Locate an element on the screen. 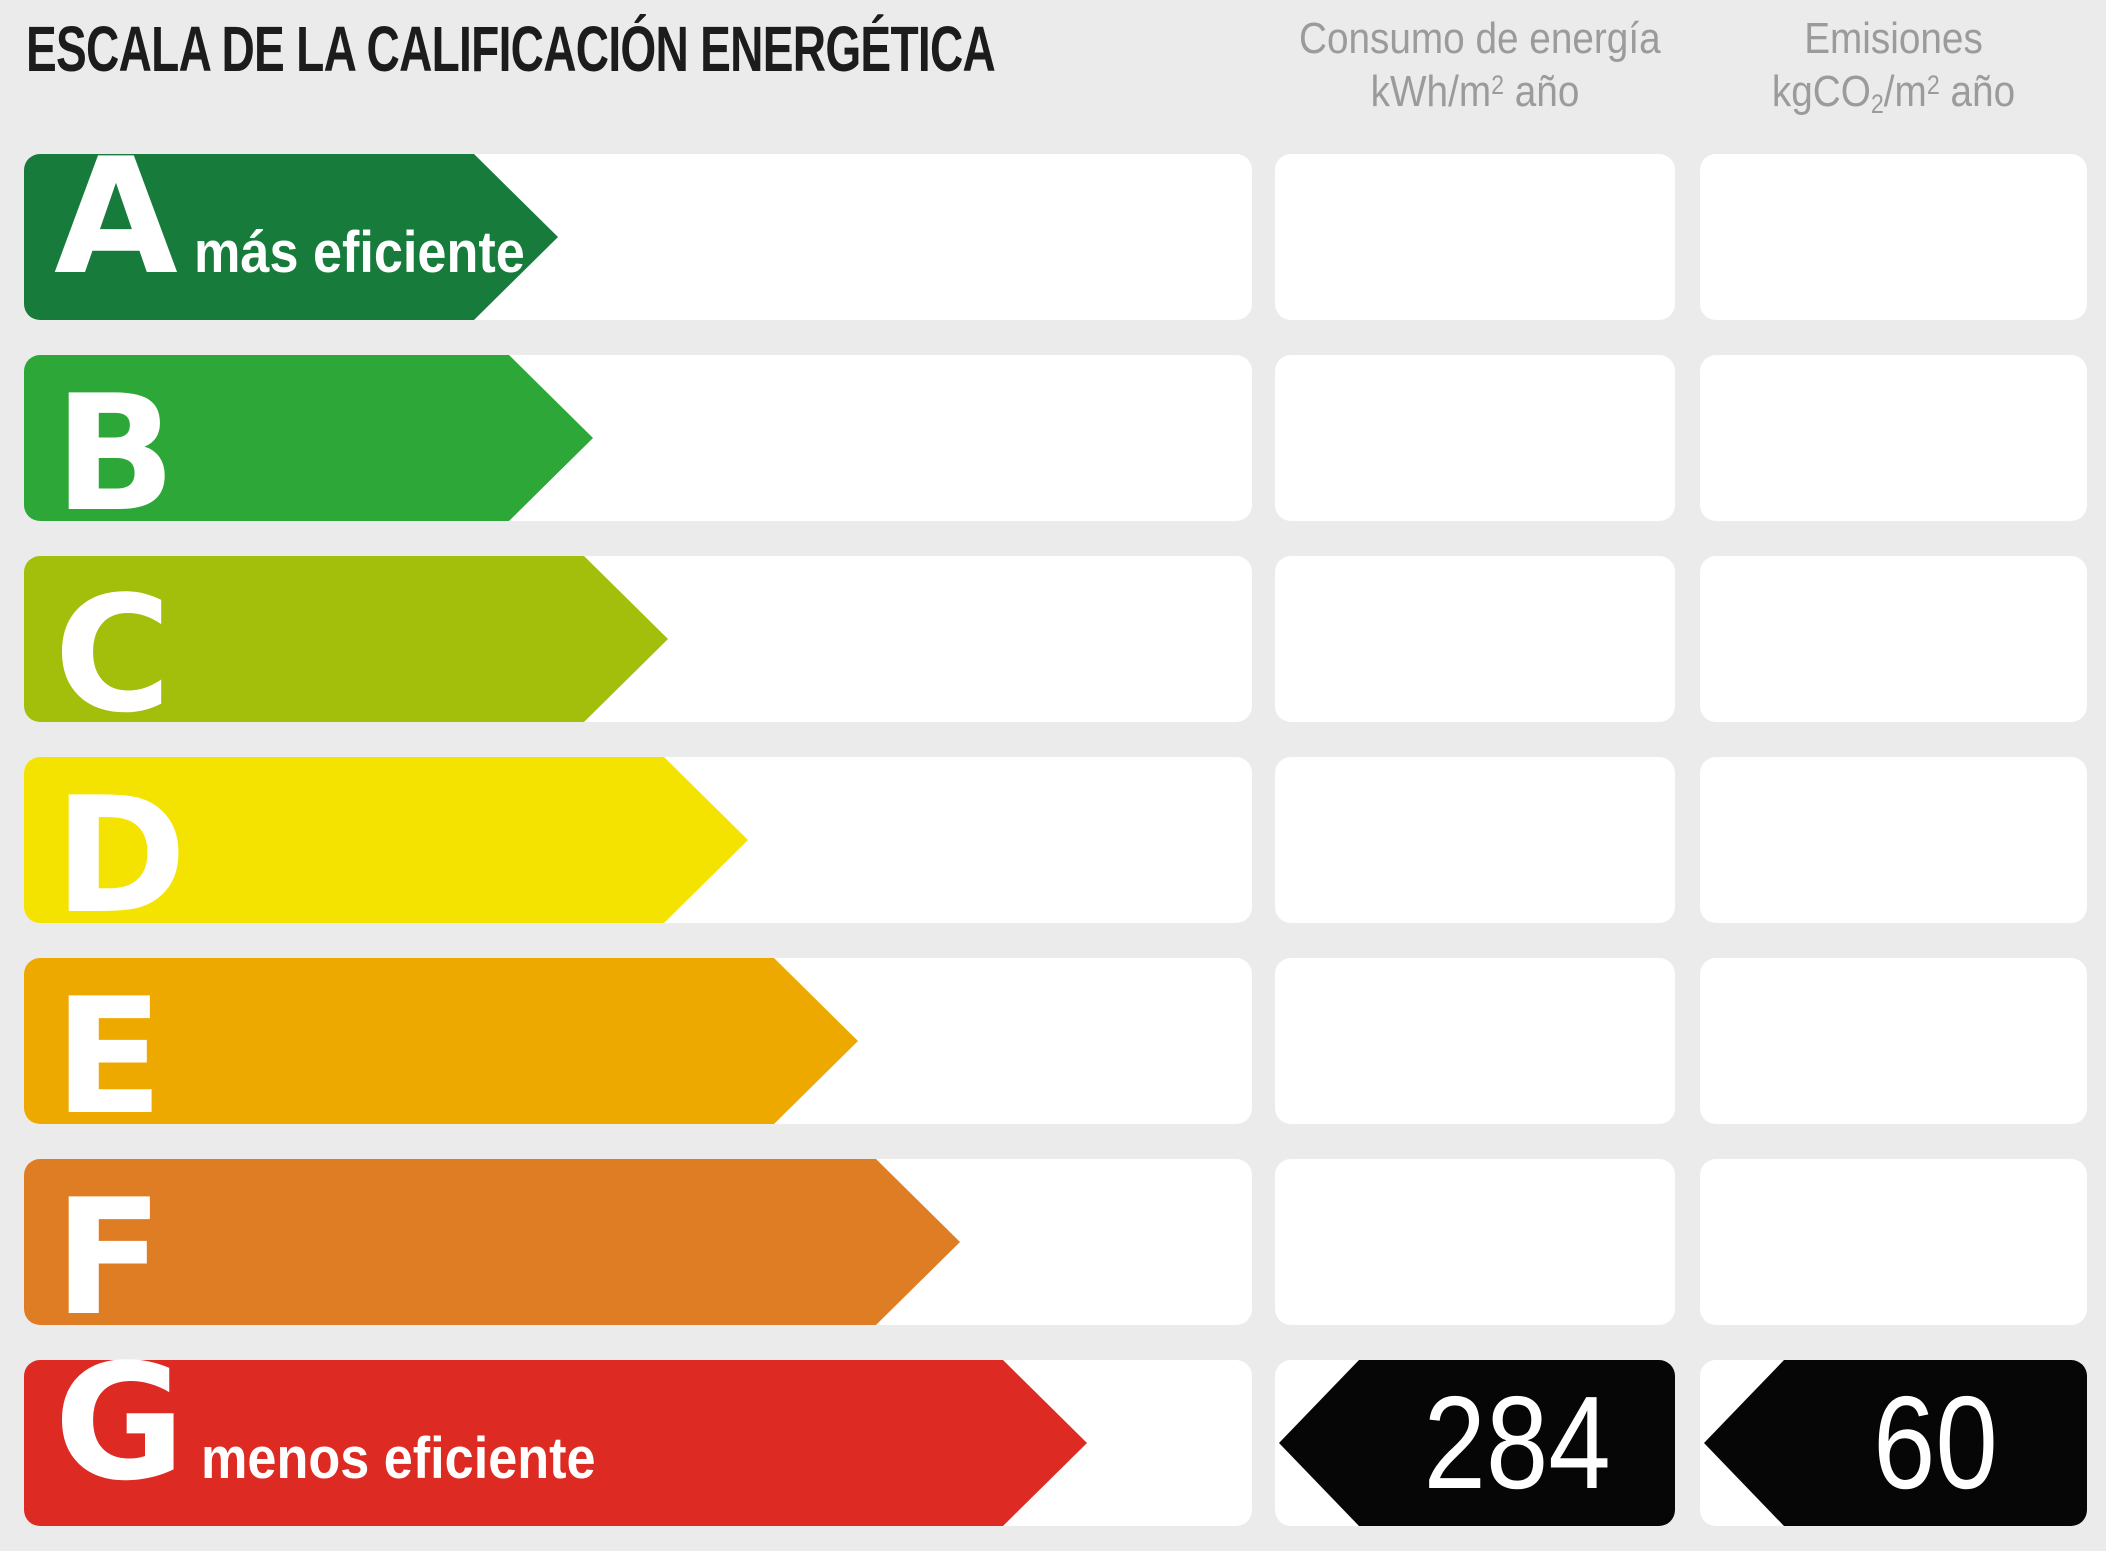 The width and height of the screenshot is (2106, 1551). energy-row: F is located at coordinates (1053, 1248).